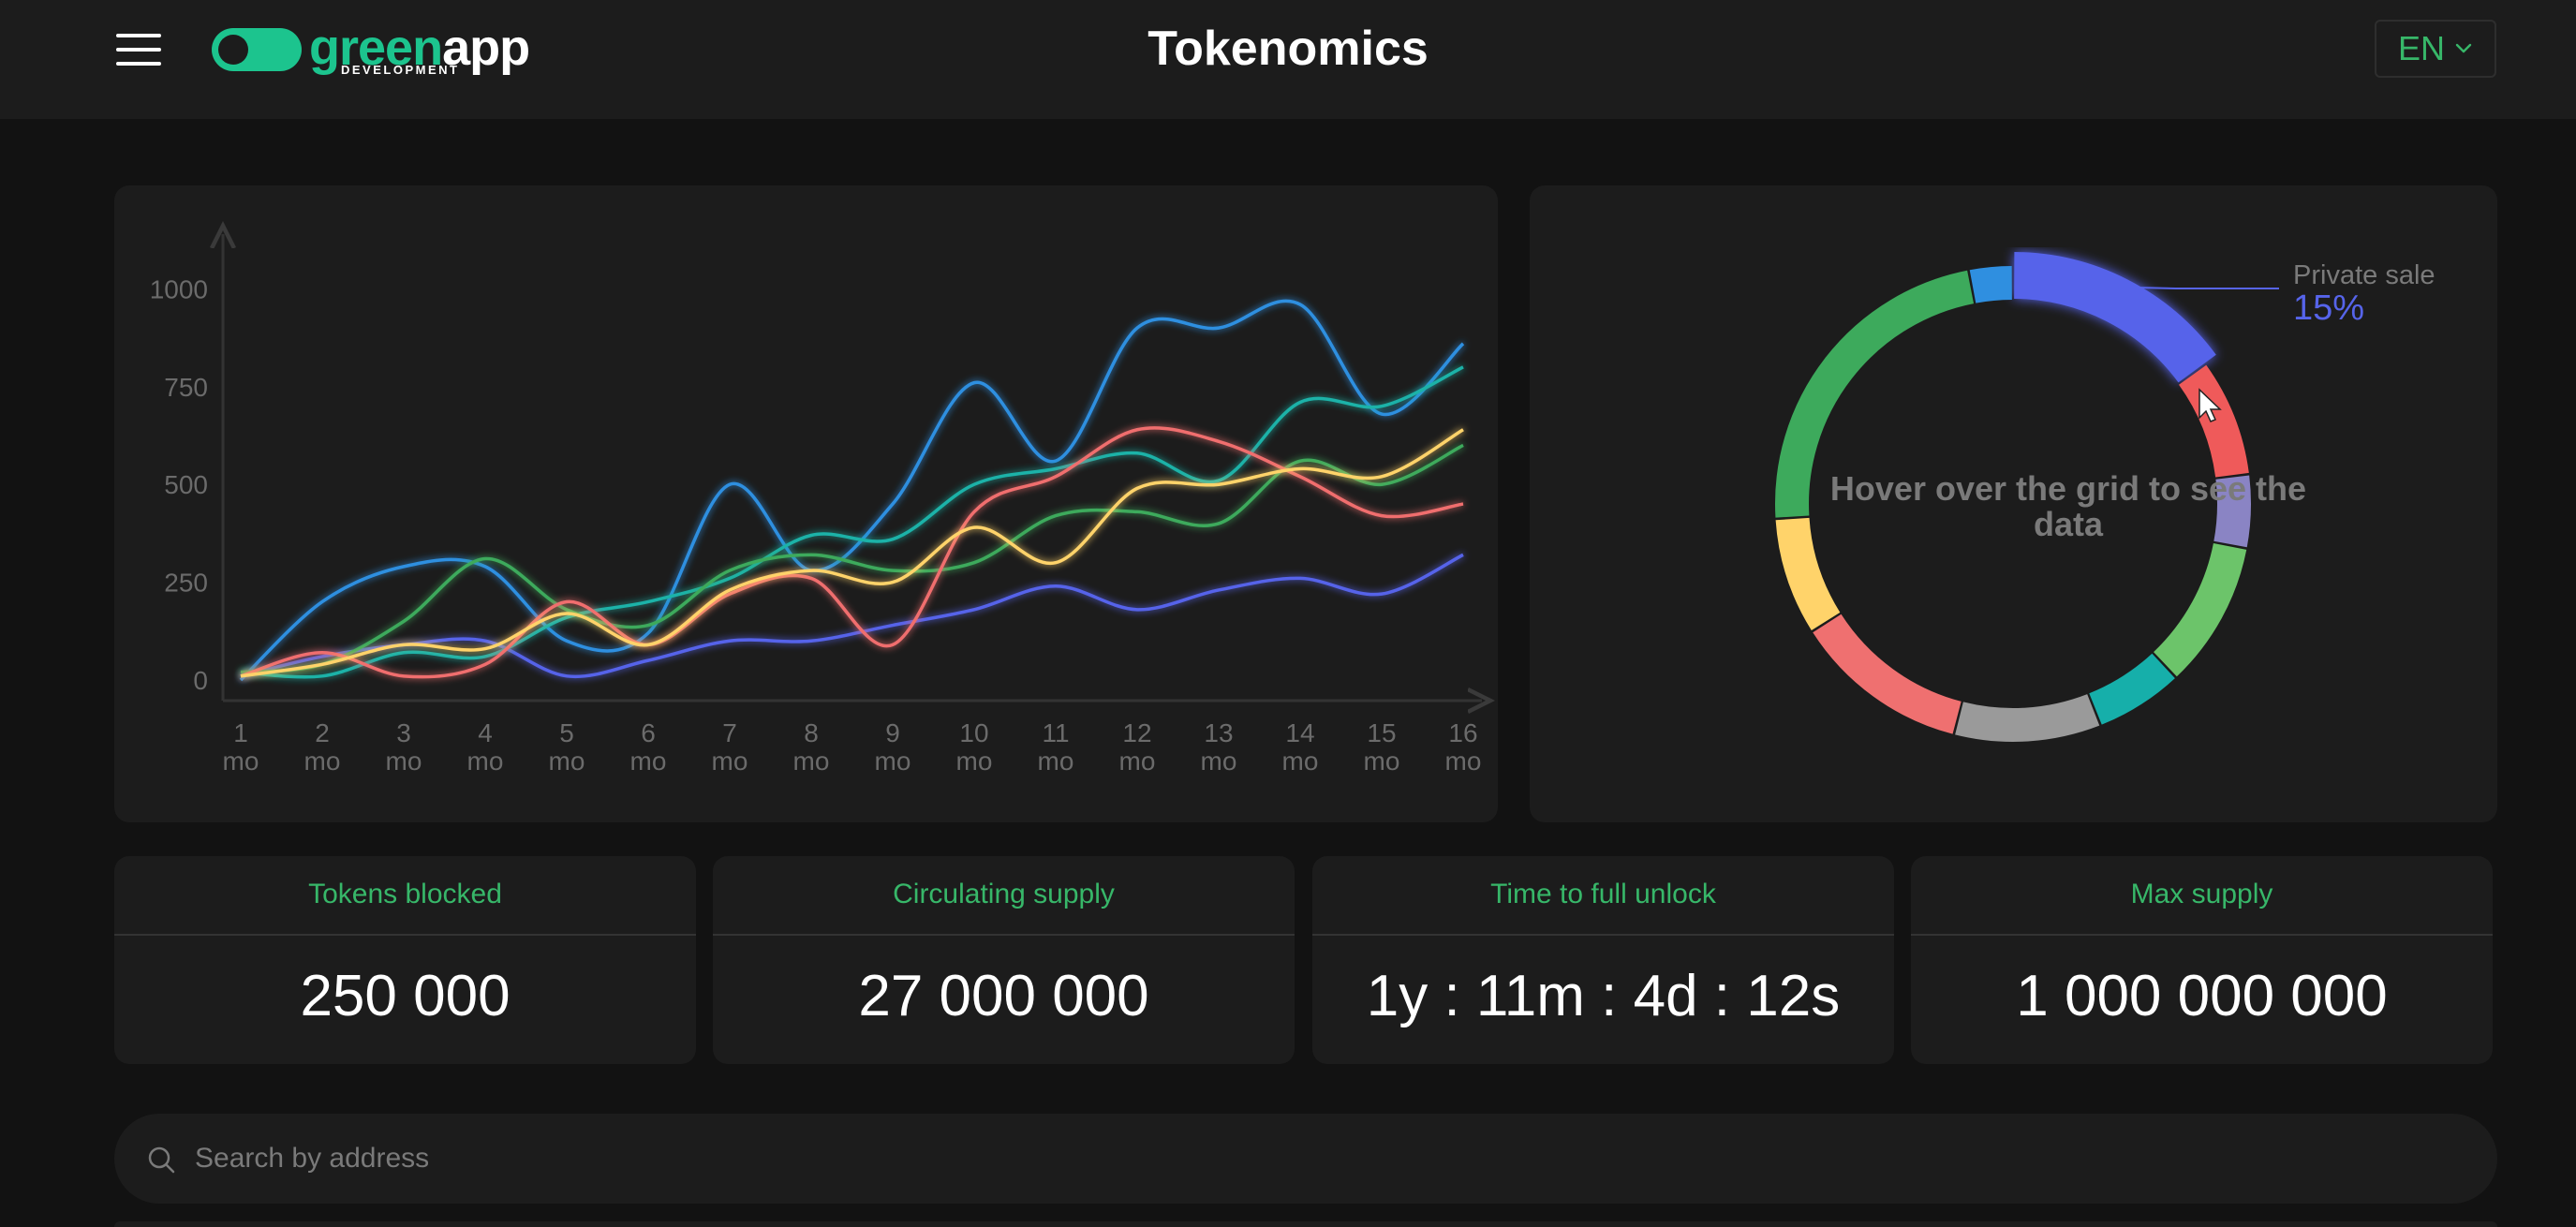 This screenshot has width=2576, height=1227. Describe the element at coordinates (201, 680) in the screenshot. I see `y-tick-label: 0` at that location.